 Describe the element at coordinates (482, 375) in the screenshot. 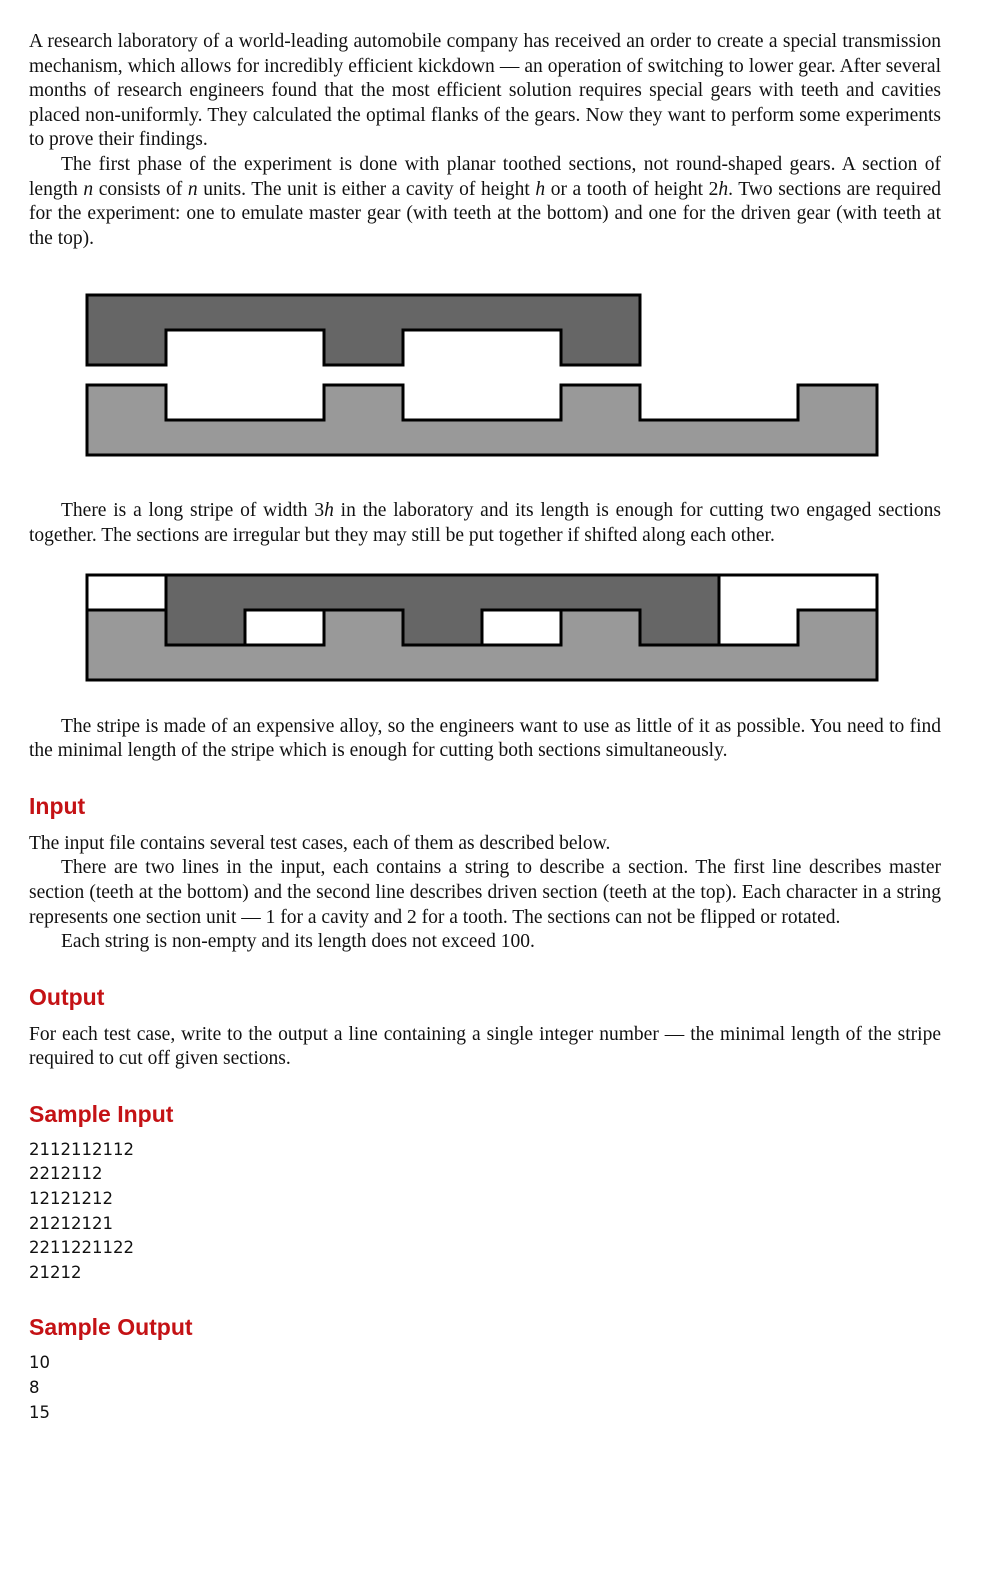

I see `figure-separate-sections` at that location.